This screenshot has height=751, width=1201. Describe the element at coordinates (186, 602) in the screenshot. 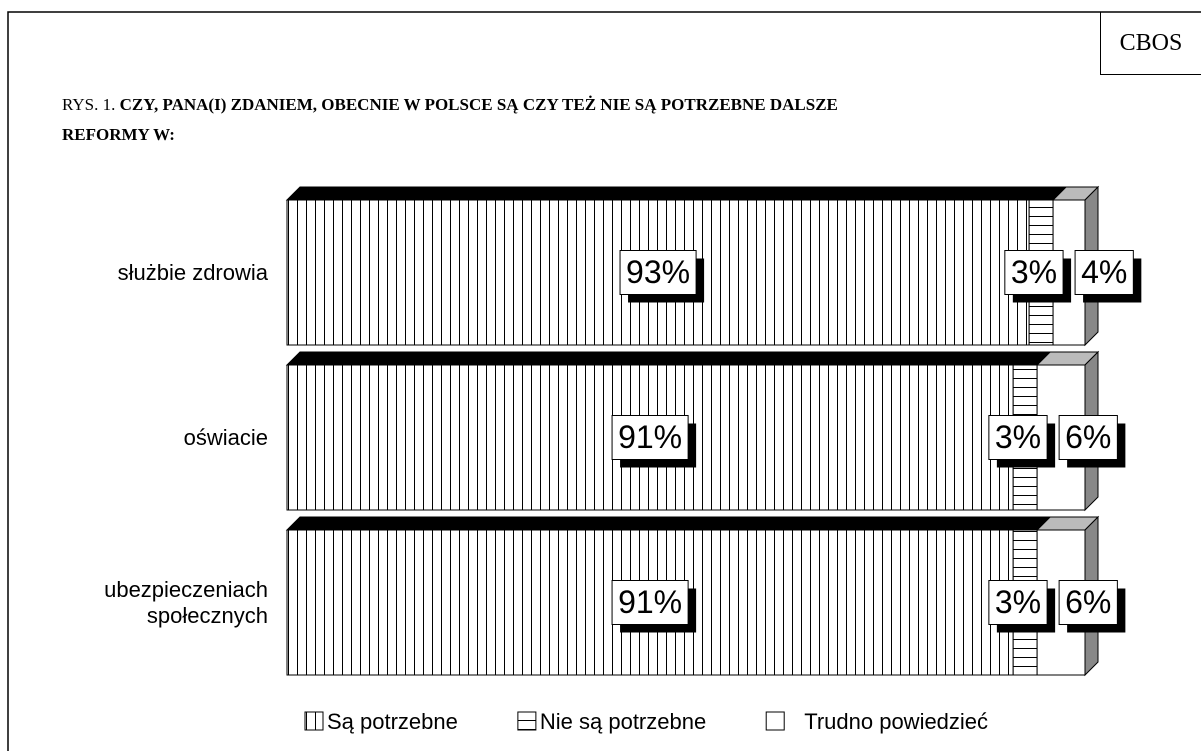

I see `category-label: ubezpieczeniach społecznych` at that location.